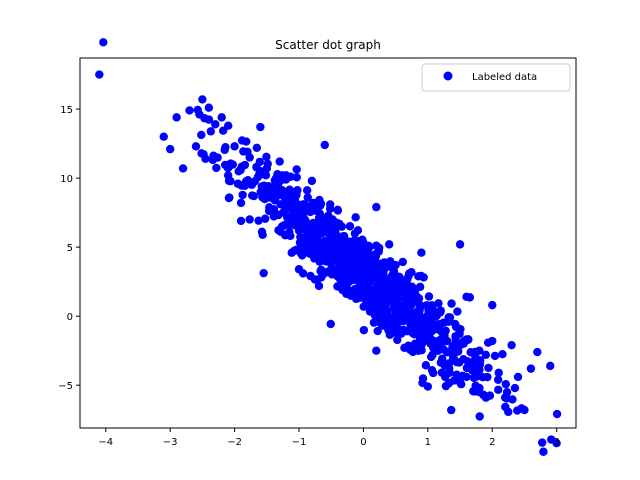 The width and height of the screenshot is (640, 480). Describe the element at coordinates (492, 442) in the screenshot. I see `x-tick-label: 2` at that location.